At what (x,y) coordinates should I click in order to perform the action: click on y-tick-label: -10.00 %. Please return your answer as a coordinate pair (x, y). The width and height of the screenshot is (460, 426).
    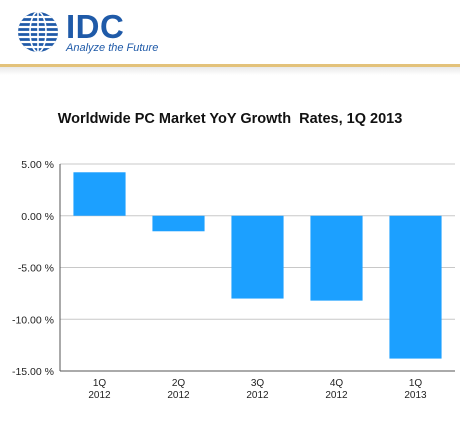
    Looking at the image, I should click on (33, 320).